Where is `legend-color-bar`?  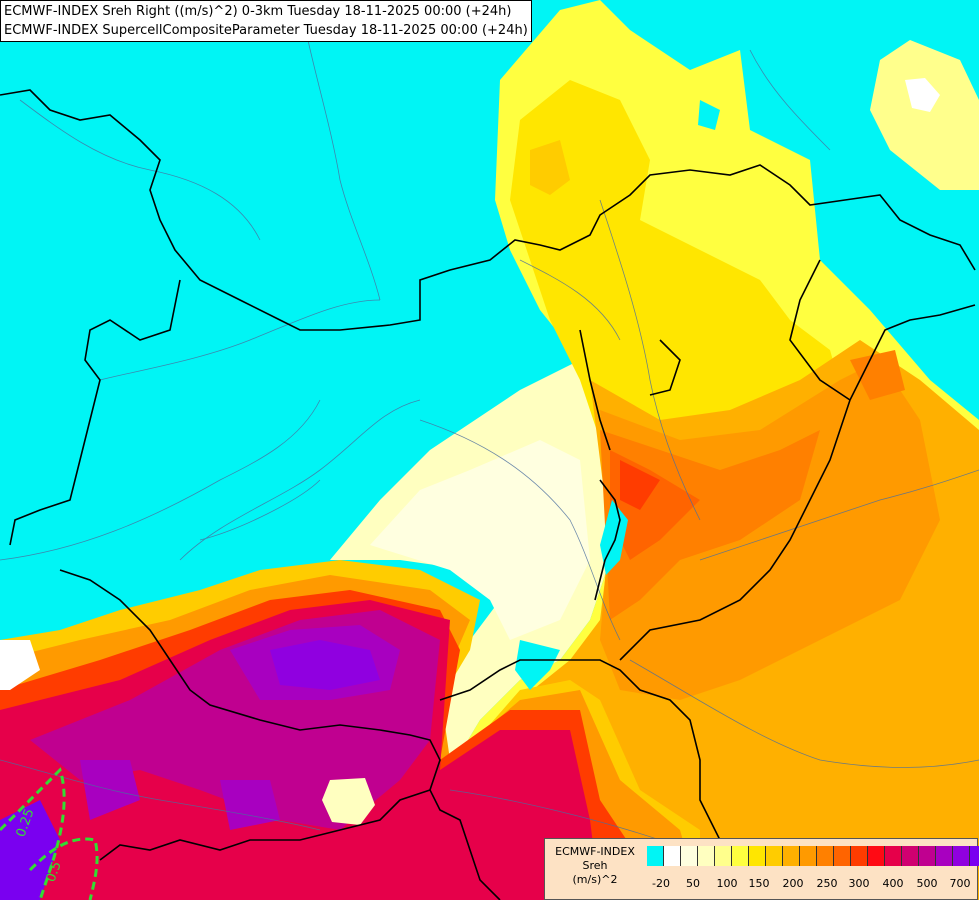
legend-color-bar is located at coordinates (813, 856).